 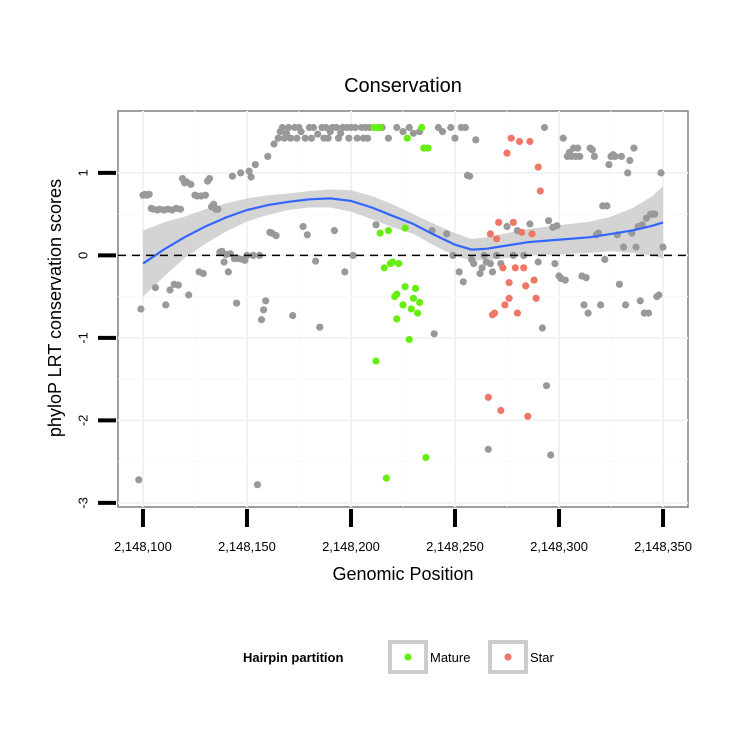 I want to click on y-tick-label: 1, so click(x=82, y=172).